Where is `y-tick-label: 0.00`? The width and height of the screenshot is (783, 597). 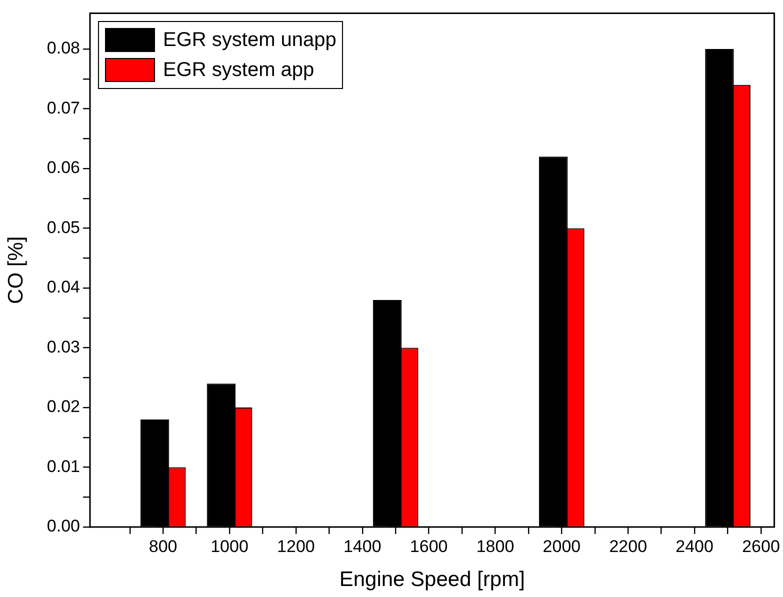
y-tick-label: 0.00 is located at coordinates (63, 526).